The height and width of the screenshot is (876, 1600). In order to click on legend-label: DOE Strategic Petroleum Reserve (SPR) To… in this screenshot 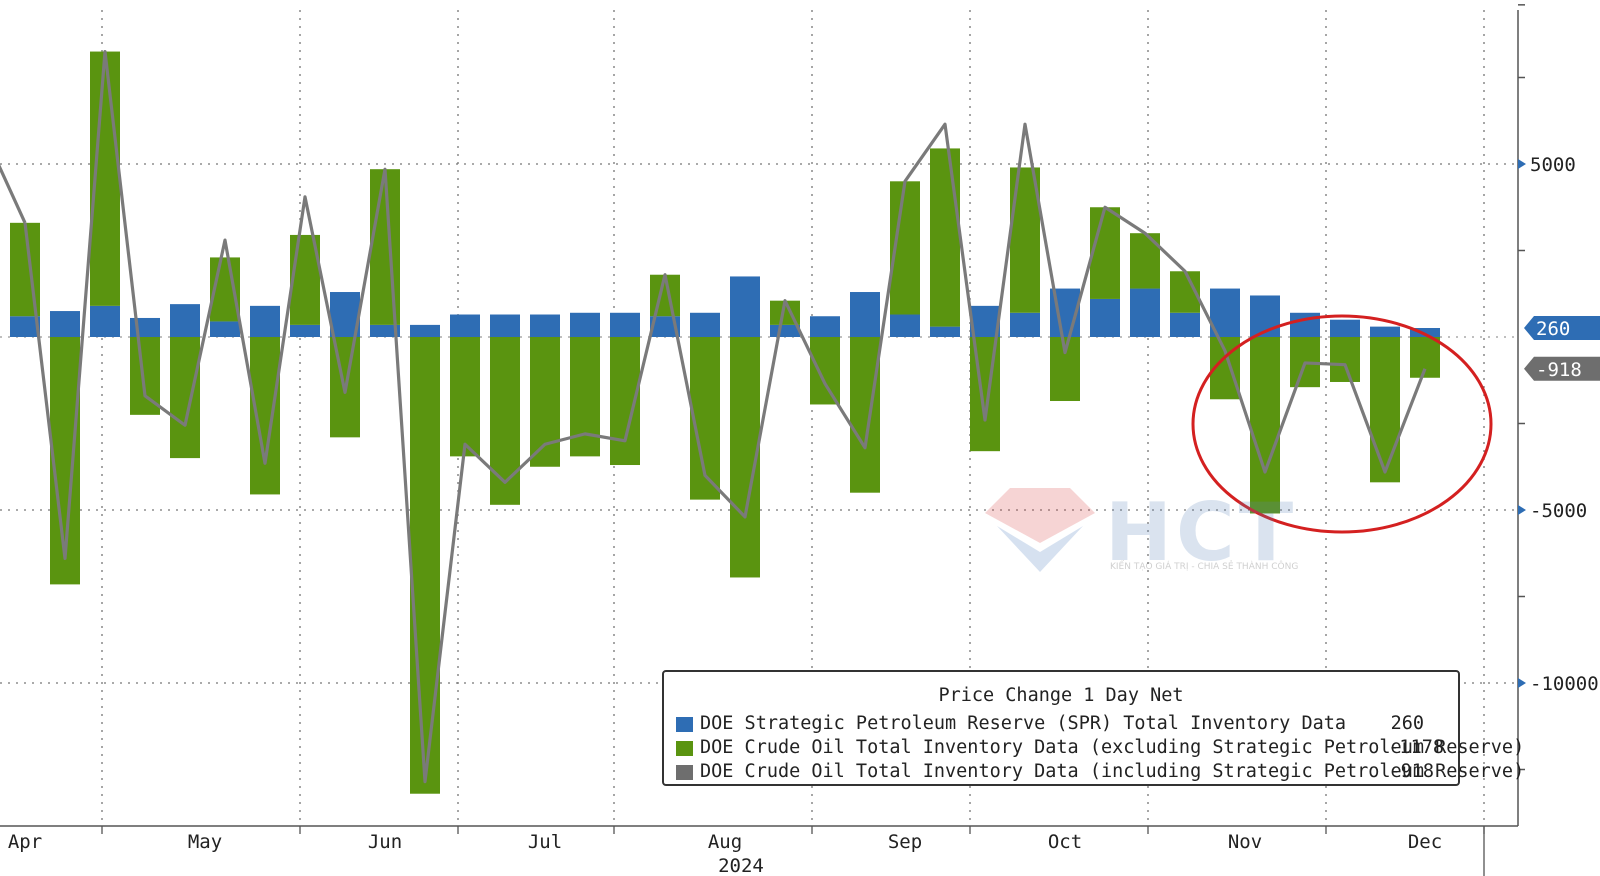, I will do `click(1023, 723)`.